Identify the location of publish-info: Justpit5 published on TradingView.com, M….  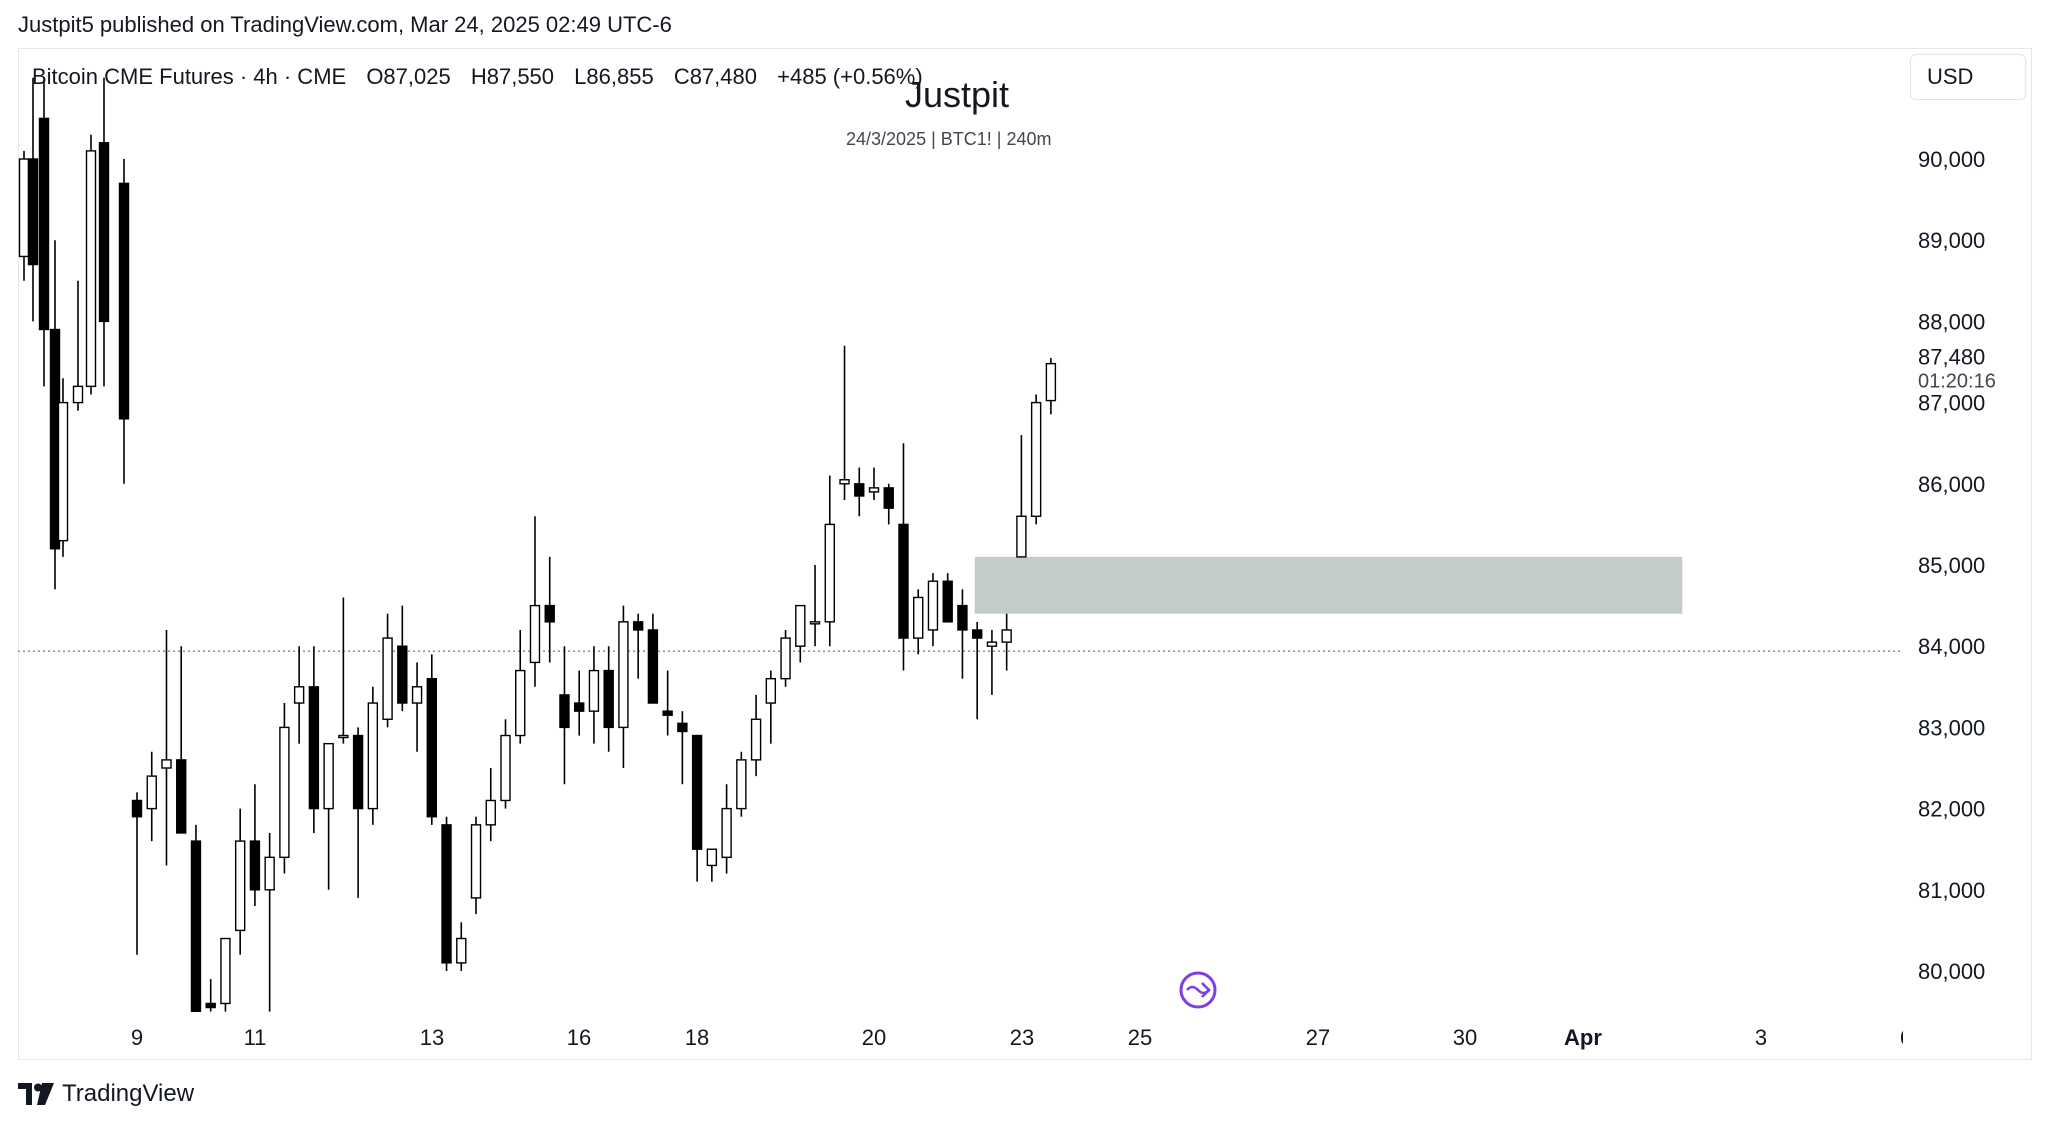
(345, 24).